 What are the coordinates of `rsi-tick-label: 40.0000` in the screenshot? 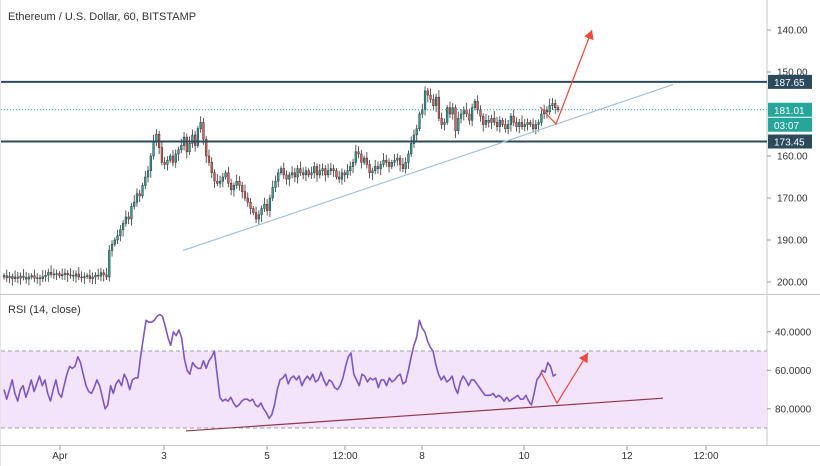 It's located at (793, 332).